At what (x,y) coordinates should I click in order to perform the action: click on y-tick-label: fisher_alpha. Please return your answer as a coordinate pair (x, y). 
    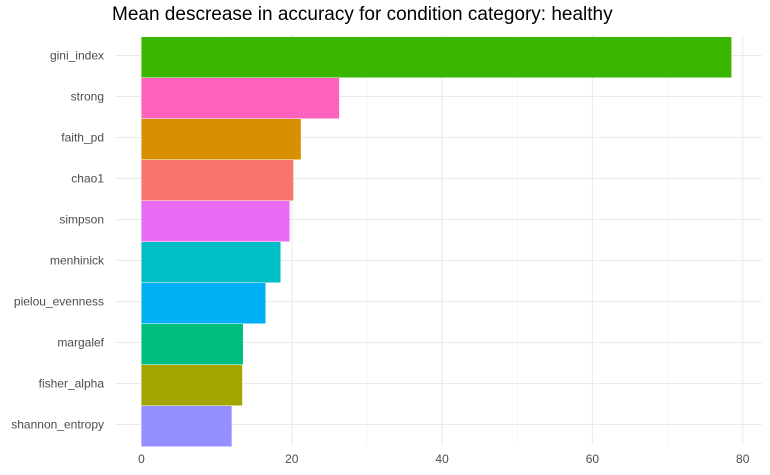
    Looking at the image, I should click on (72, 384).